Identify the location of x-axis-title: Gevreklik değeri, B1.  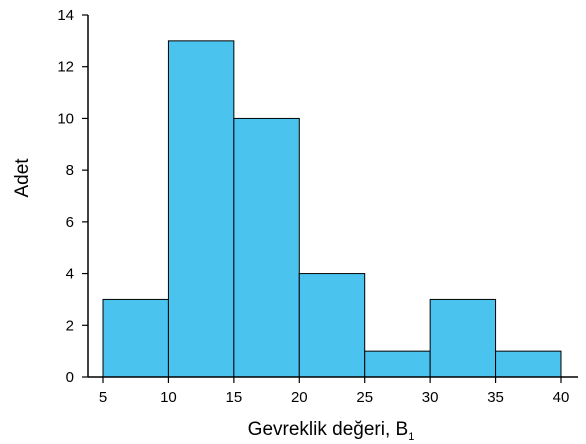
(331, 431).